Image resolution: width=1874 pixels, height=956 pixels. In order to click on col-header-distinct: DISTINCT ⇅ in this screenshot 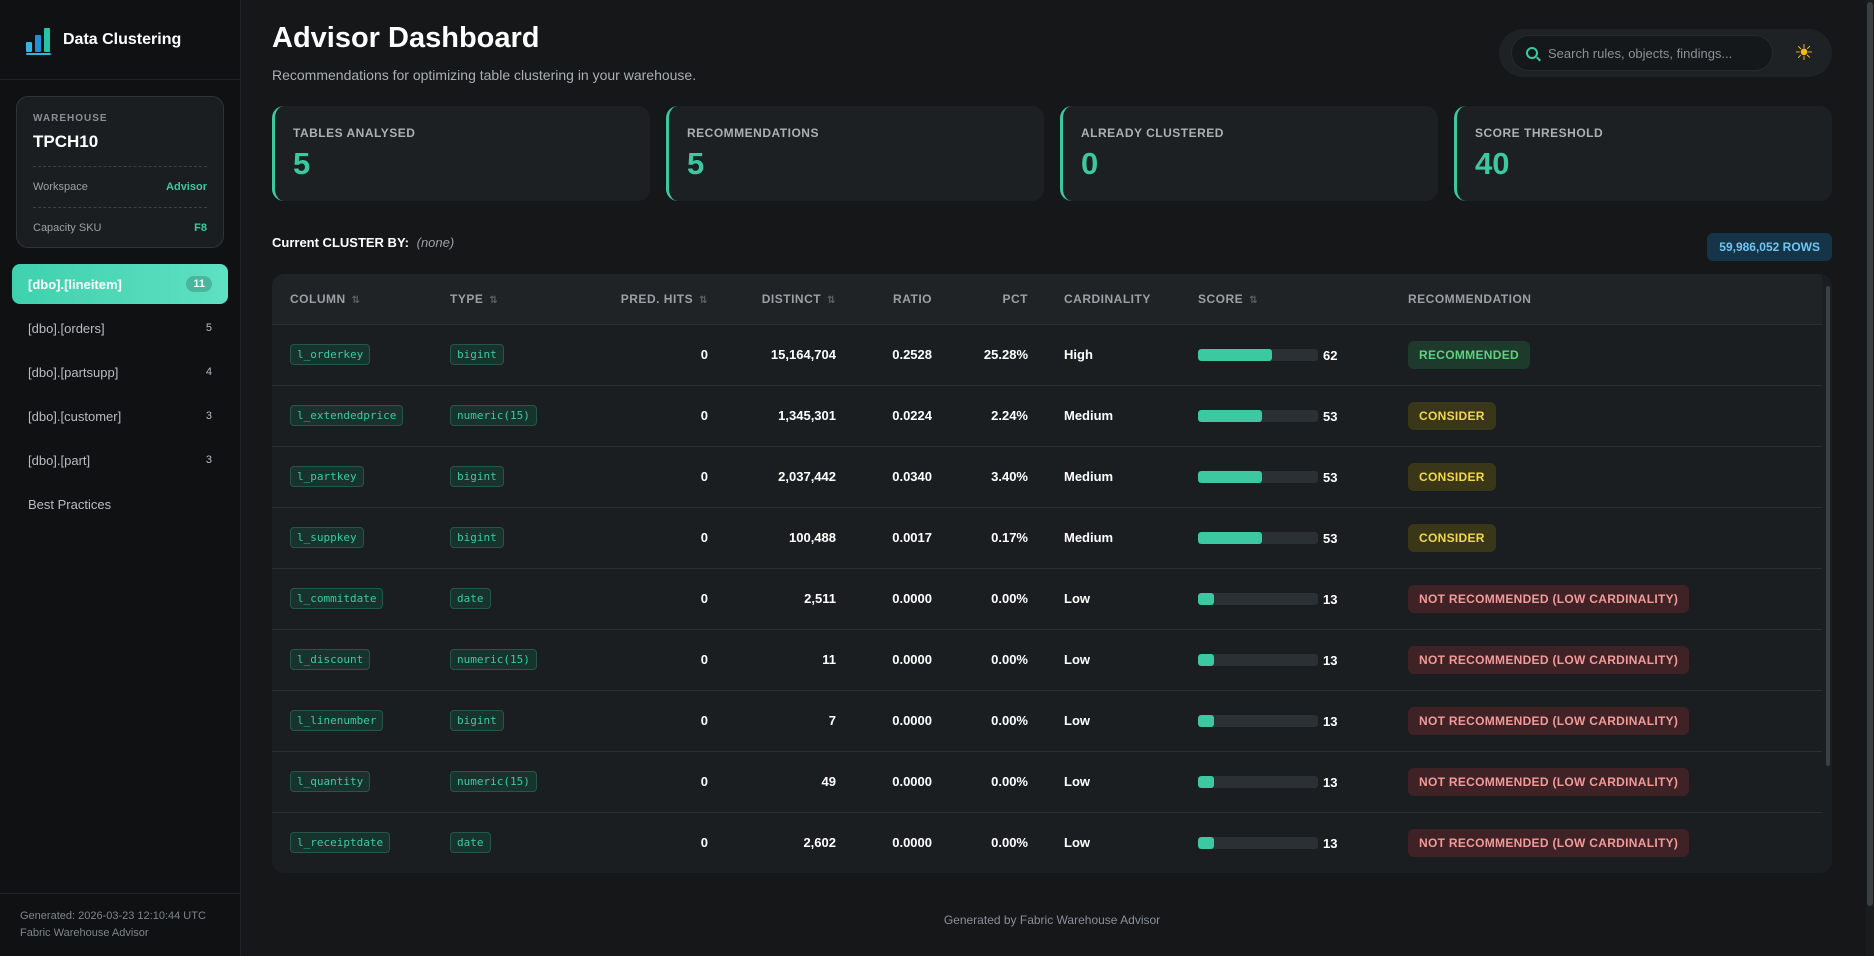, I will do `click(790, 299)`.